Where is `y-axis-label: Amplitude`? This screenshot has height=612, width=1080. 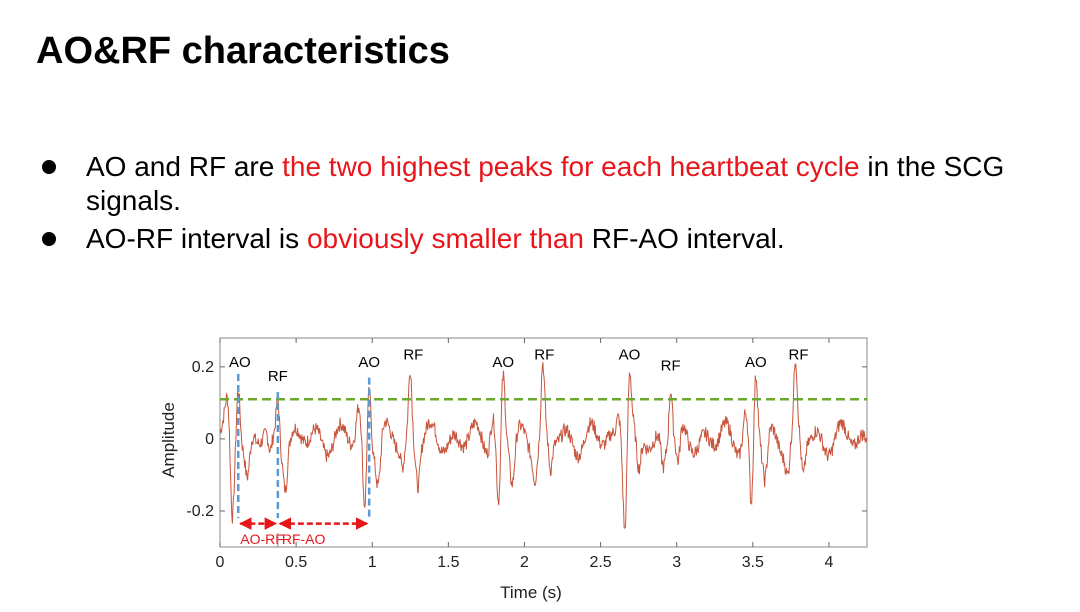 y-axis-label: Amplitude is located at coordinates (168, 440).